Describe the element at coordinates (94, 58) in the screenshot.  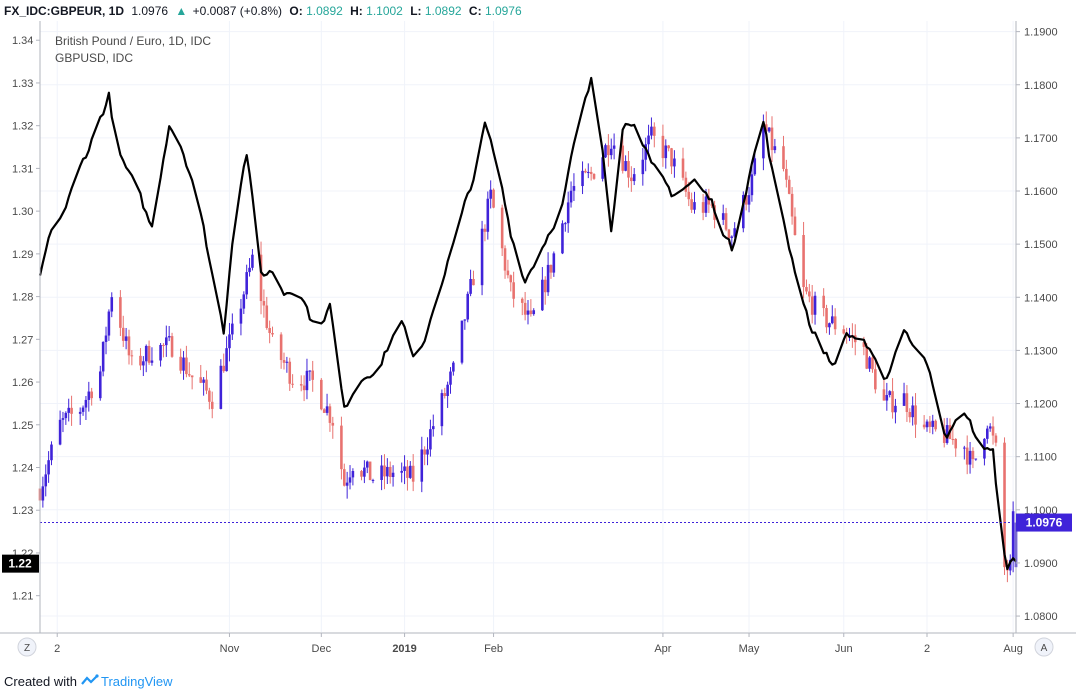
I see `legend-overlay-title: GBPUSD, IDC` at that location.